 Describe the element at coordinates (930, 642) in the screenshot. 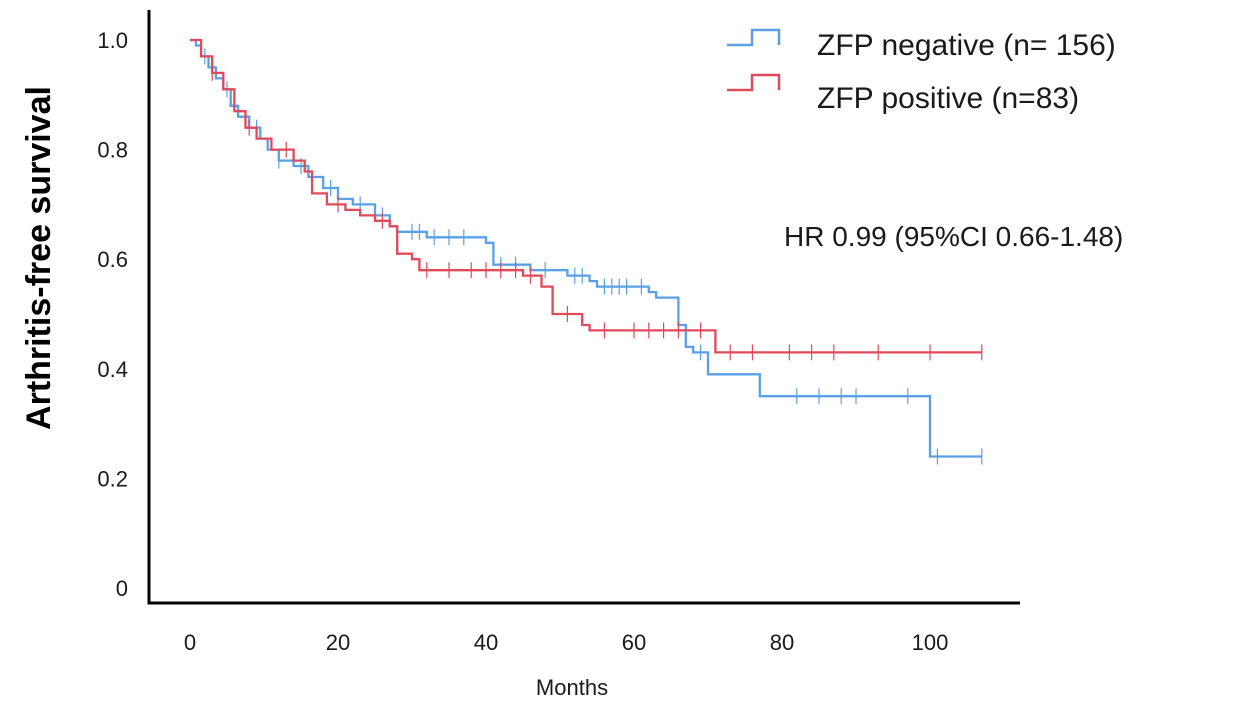

I see `x-tick-label: 100` at that location.